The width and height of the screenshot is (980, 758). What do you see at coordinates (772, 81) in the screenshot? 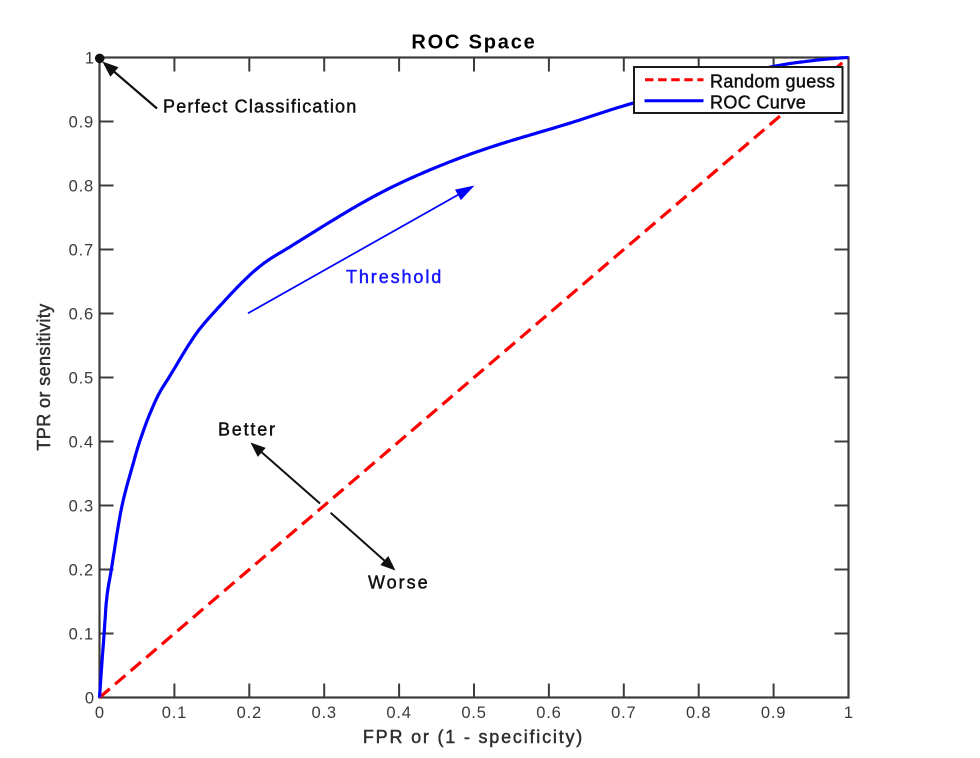
I see `svg-text: Random guess` at bounding box center [772, 81].